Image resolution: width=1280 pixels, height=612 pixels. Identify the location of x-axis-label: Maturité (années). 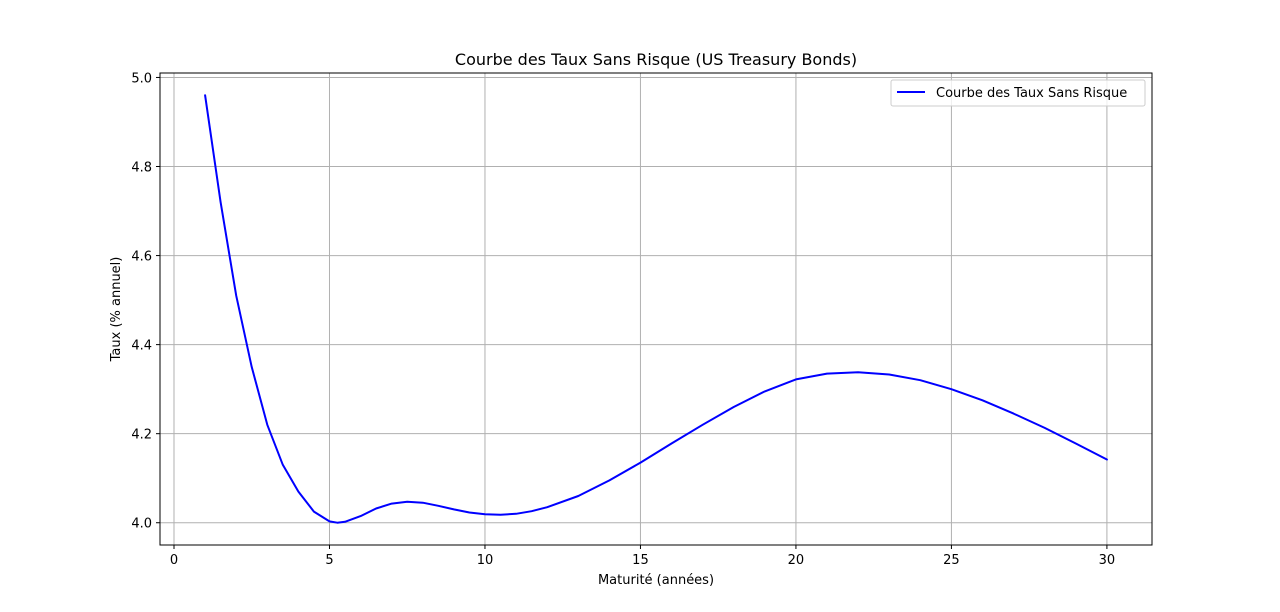
(656, 580).